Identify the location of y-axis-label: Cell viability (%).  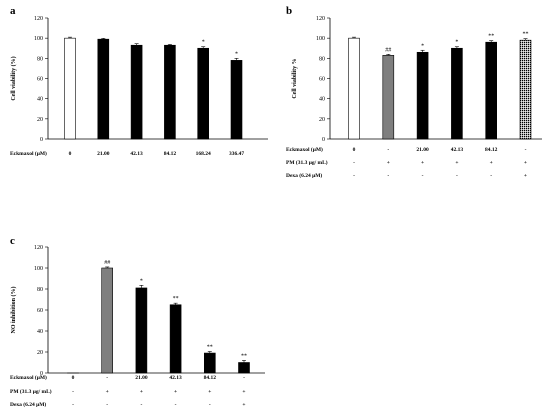
(13, 78).